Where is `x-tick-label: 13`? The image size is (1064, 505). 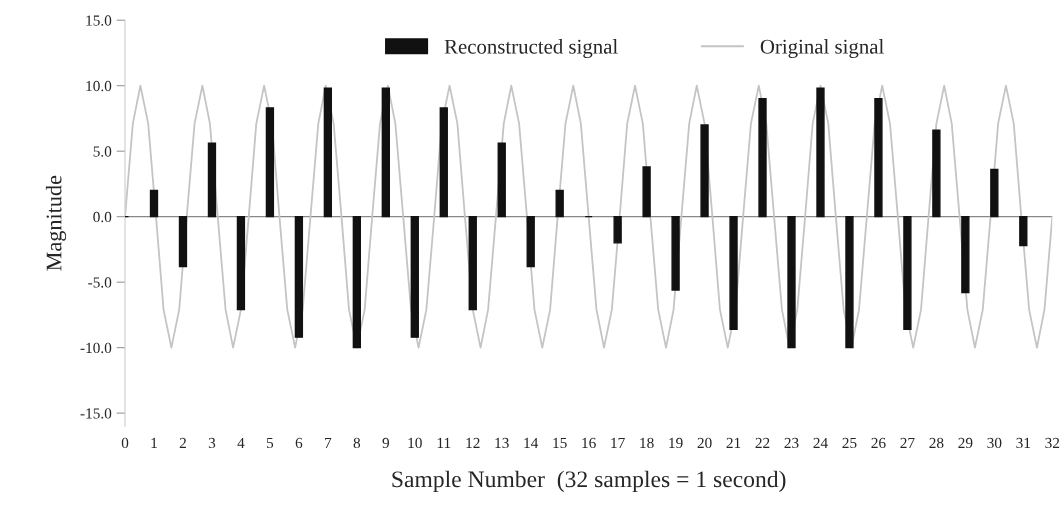
x-tick-label: 13 is located at coordinates (502, 443).